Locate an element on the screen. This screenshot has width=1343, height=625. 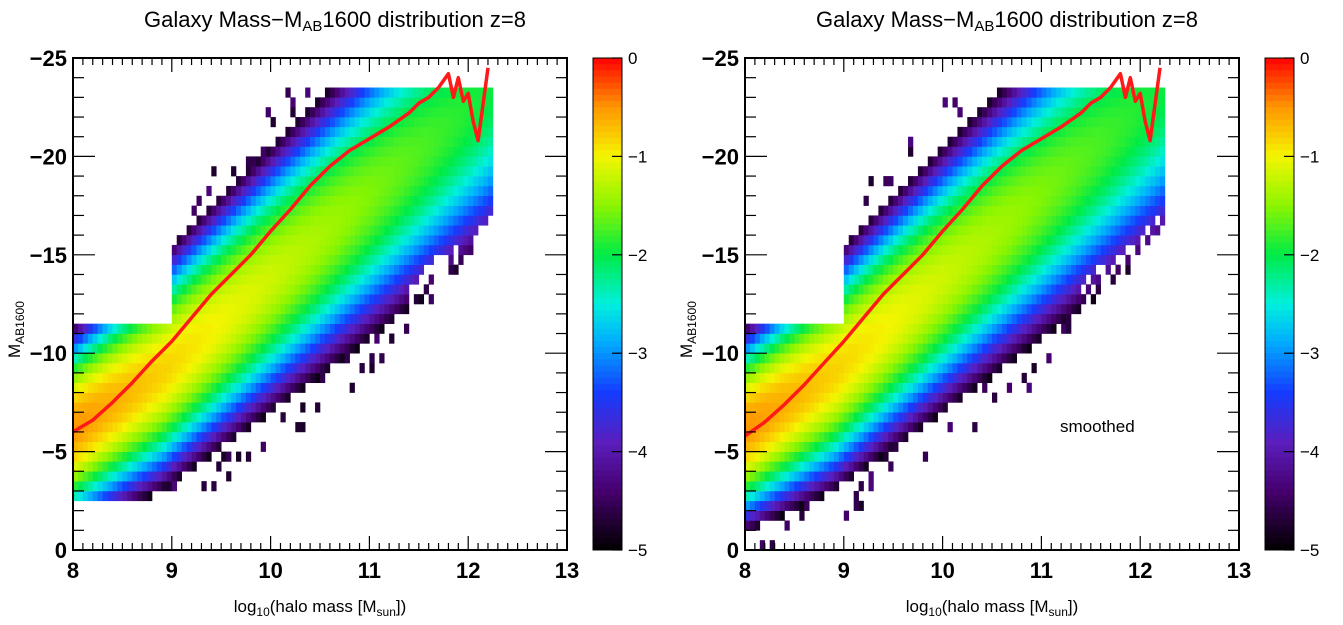
y-tick-label: −20 is located at coordinates (720, 156).